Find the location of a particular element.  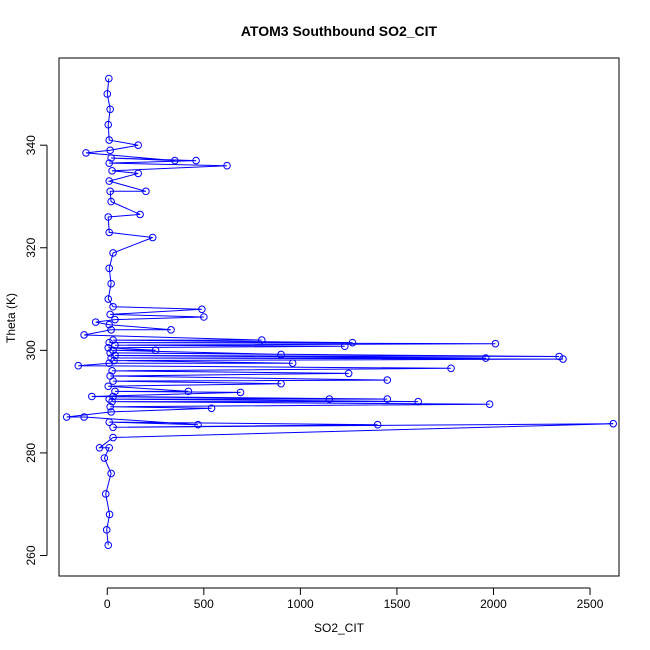

x-tick-label: 1500 is located at coordinates (397, 604).